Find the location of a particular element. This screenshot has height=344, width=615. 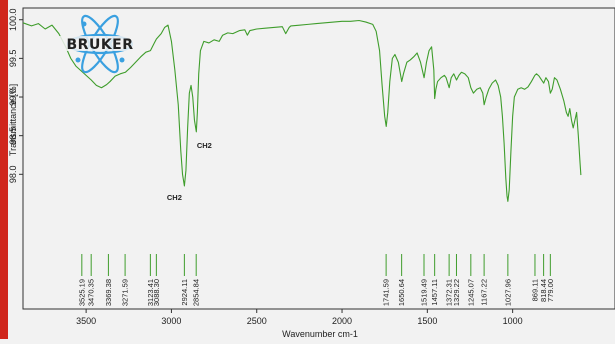

peak-label: 1329.22 is located at coordinates (456, 292).